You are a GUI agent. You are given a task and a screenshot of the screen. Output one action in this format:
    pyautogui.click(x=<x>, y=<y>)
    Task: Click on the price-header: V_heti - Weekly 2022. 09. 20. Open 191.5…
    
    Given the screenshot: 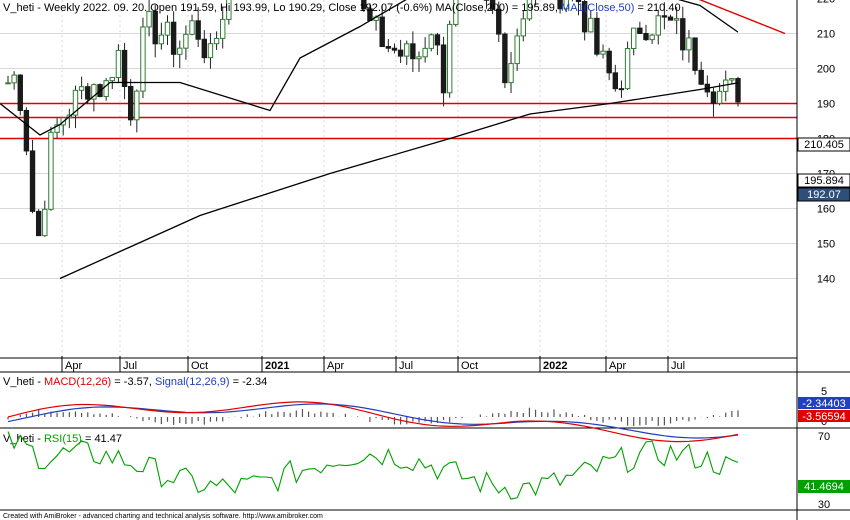 What is the action you would take?
    pyautogui.click(x=342, y=8)
    